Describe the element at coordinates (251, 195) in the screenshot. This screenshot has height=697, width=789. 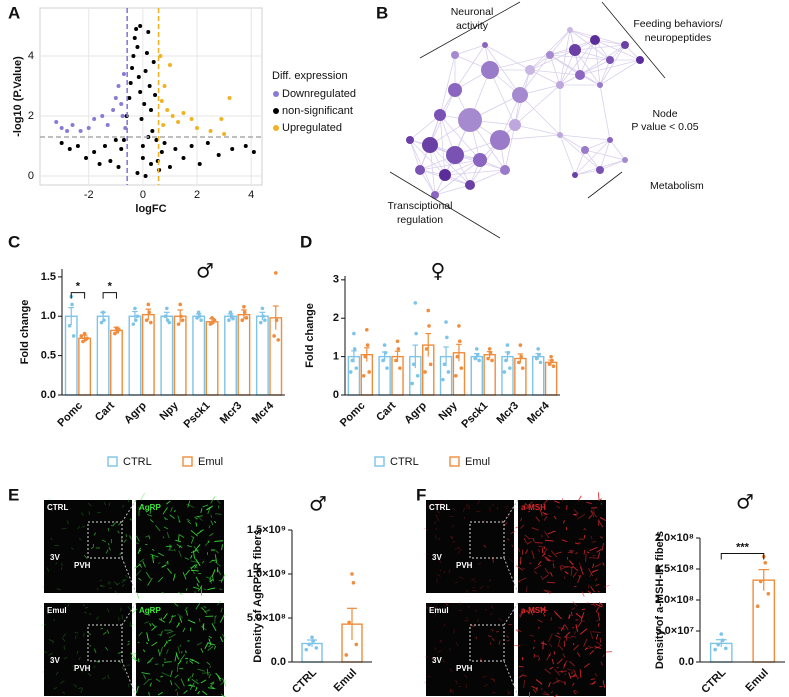
I see `x-tick-label: 4` at that location.